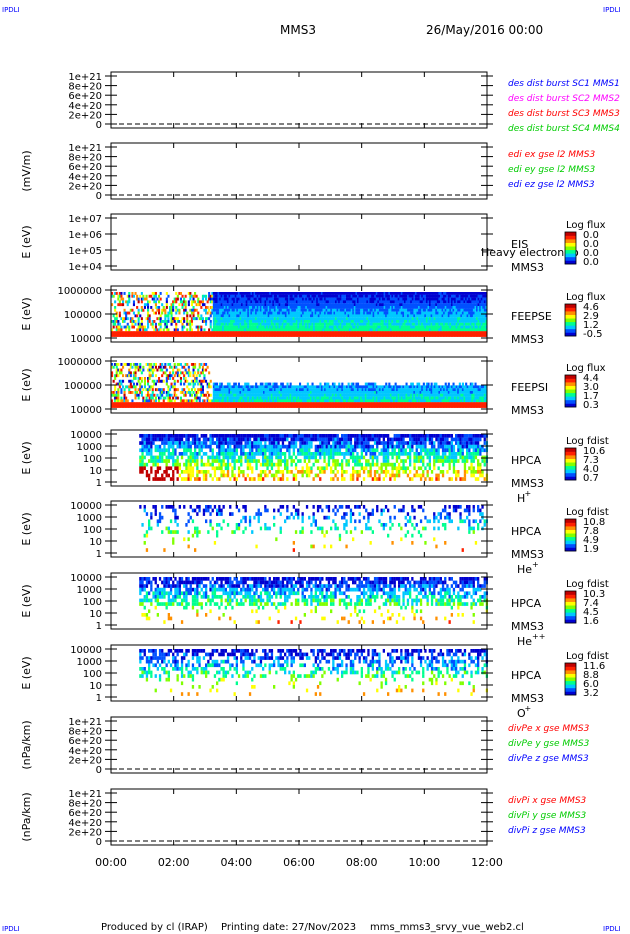 This screenshot has width=630, height=934. What do you see at coordinates (299, 171) in the screenshot?
I see `frame-p2` at bounding box center [299, 171].